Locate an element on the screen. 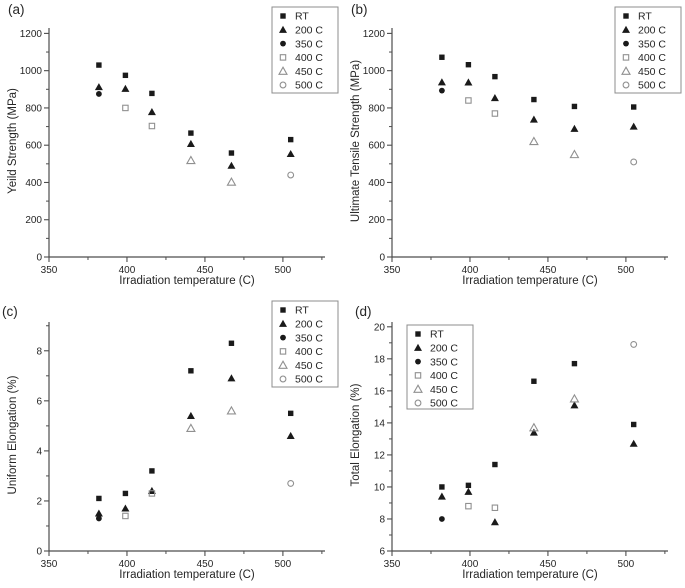 Image resolution: width=685 pixels, height=588 pixels. legend-box is located at coordinates (648, 50).